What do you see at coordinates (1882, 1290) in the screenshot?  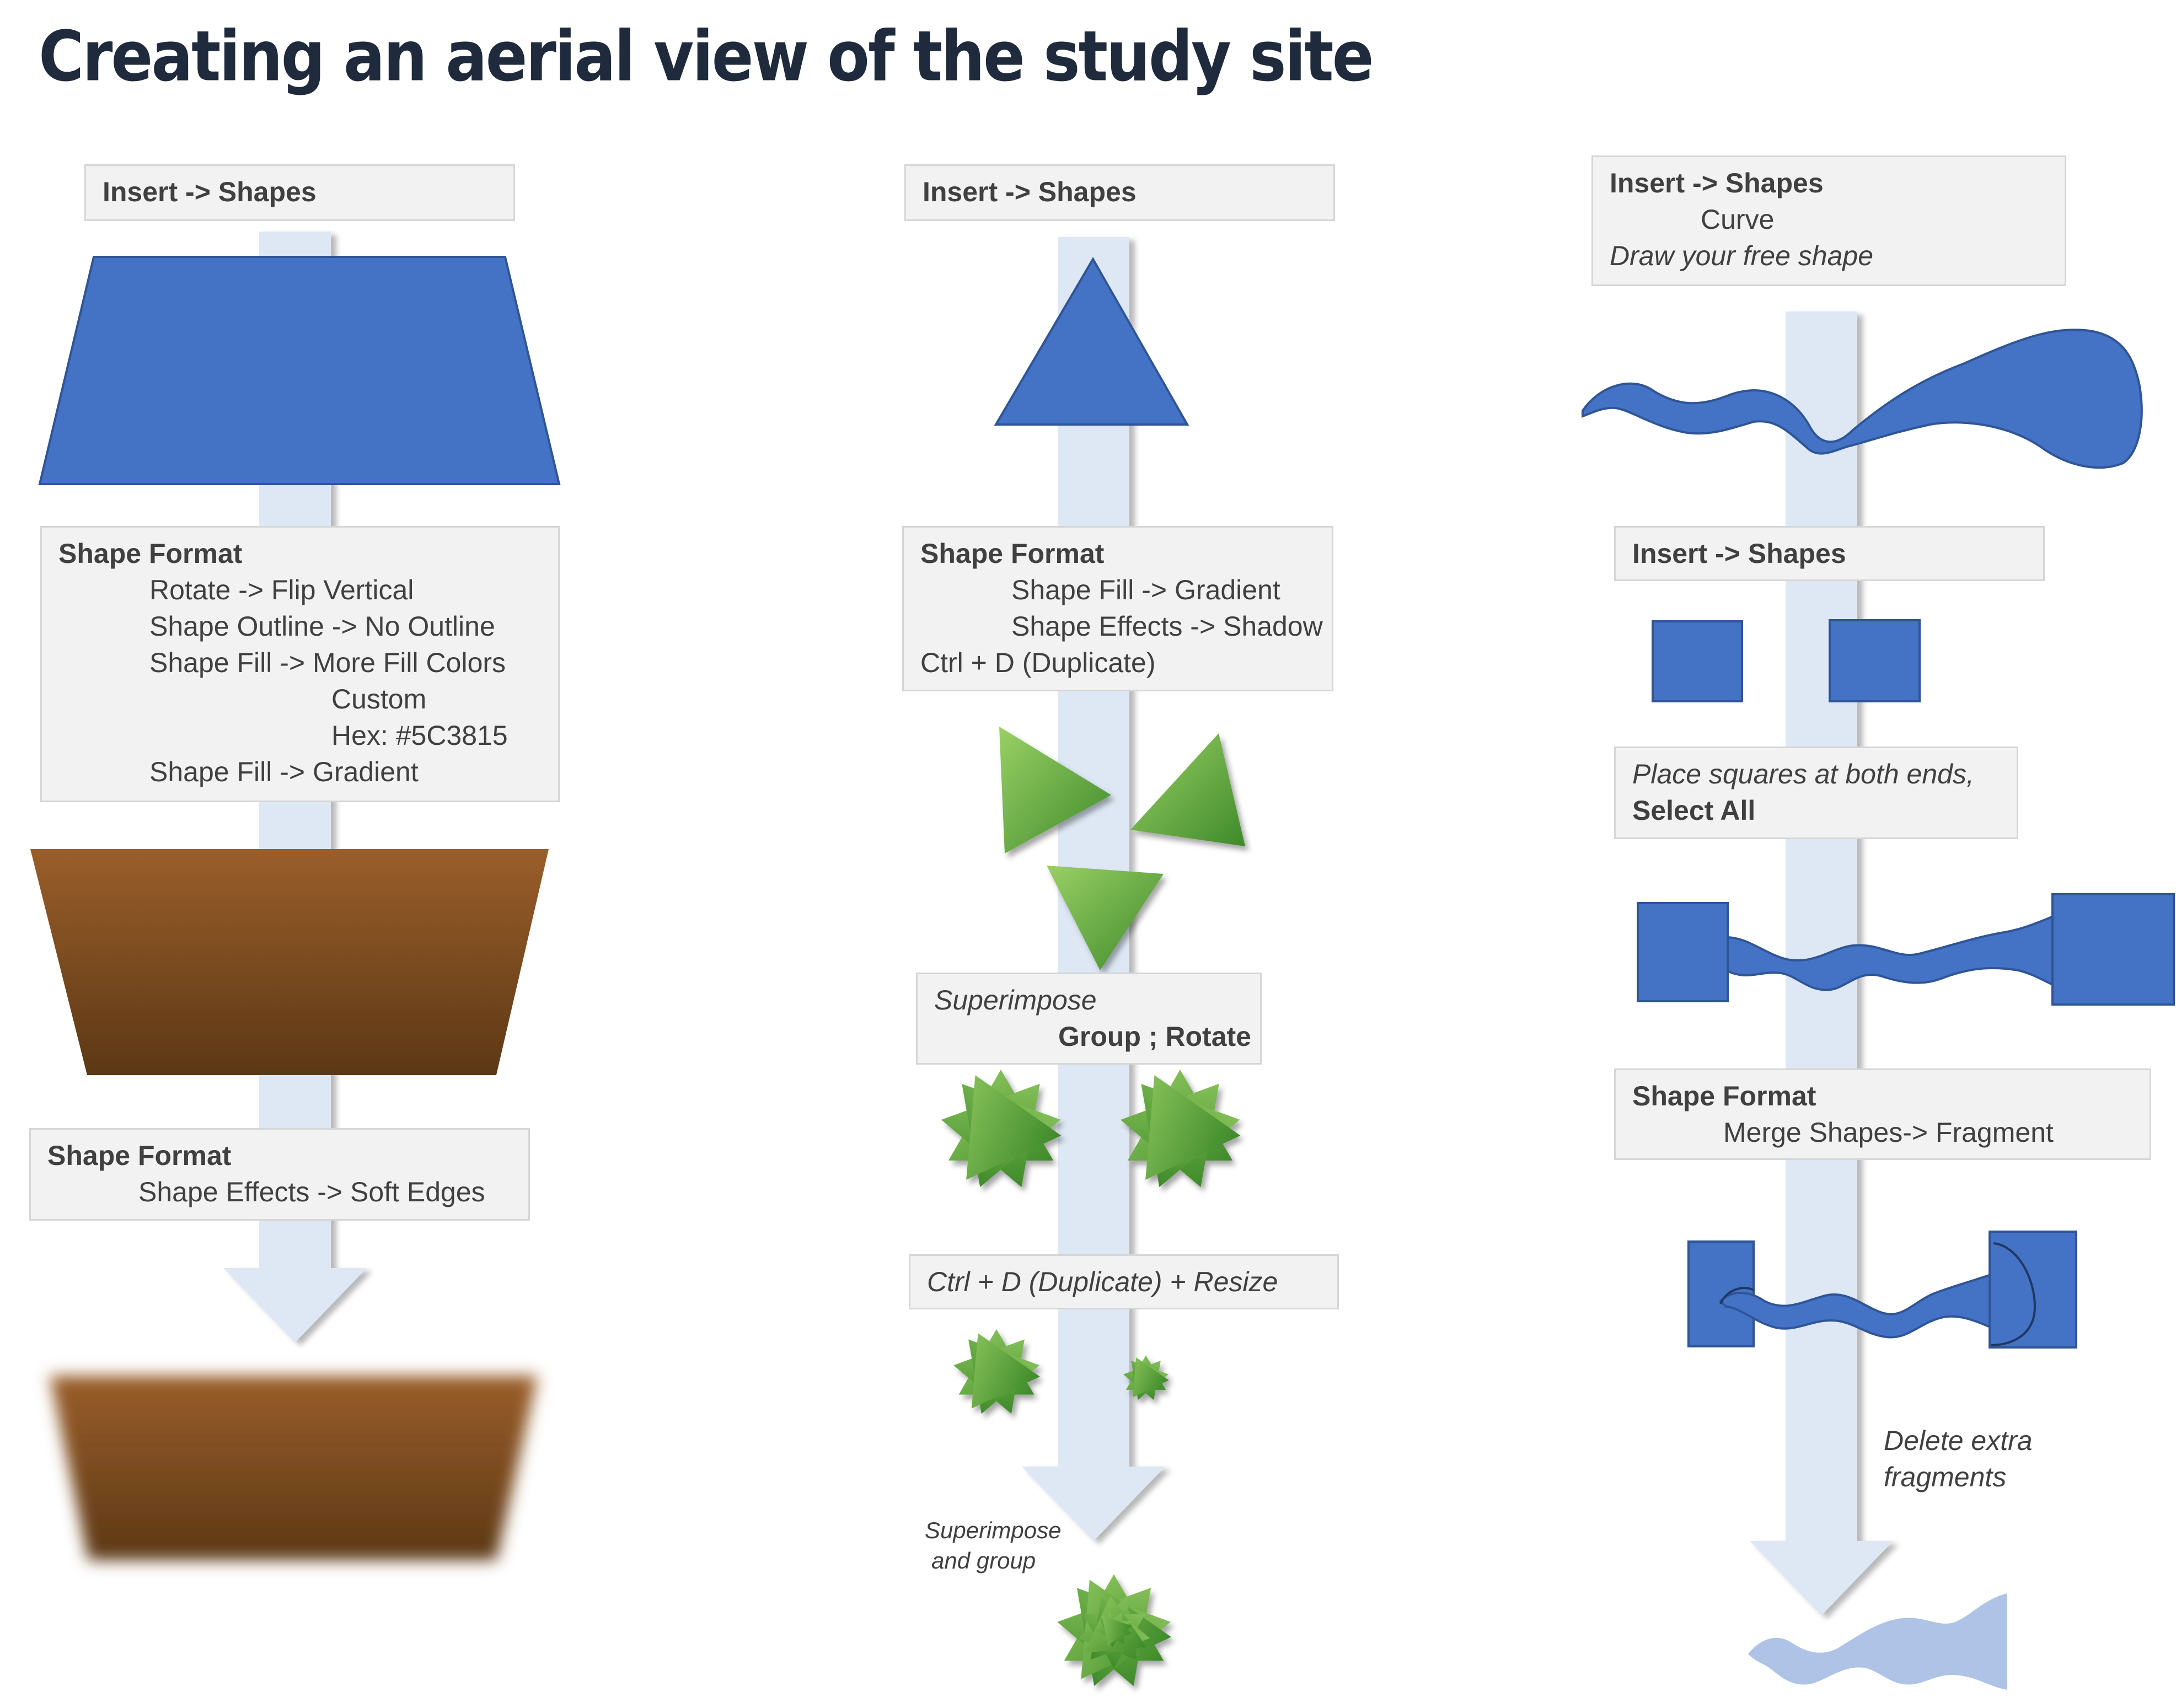 I see `merged-fragment-shapes` at bounding box center [1882, 1290].